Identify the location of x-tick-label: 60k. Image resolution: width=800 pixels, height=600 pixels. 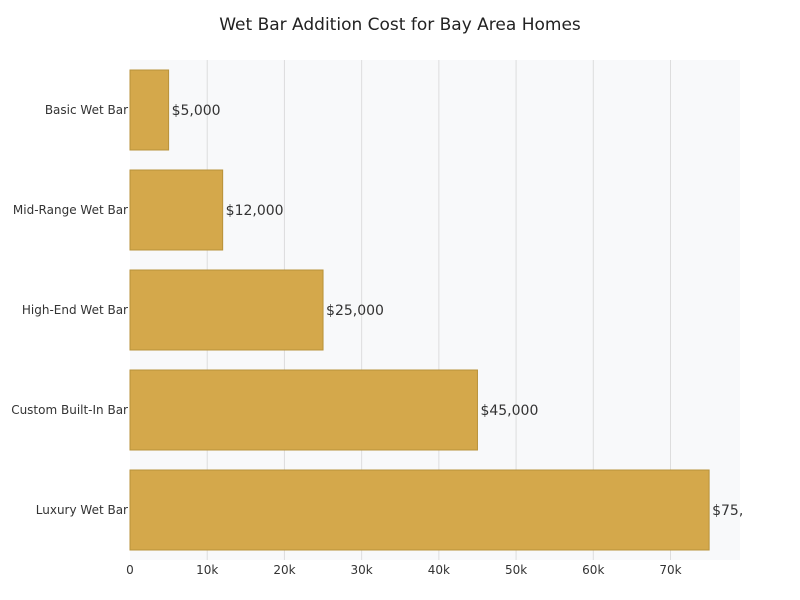
(593, 570).